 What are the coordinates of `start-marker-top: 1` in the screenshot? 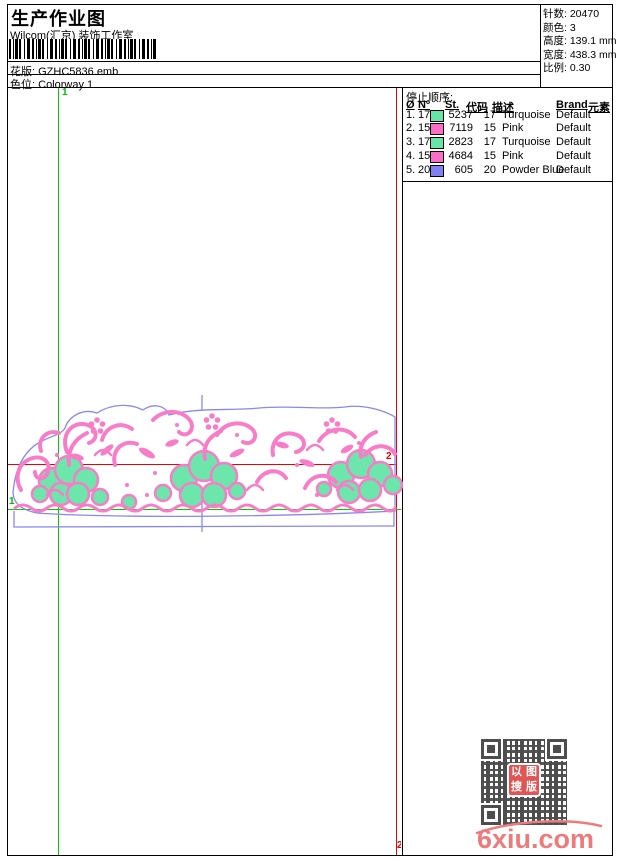 It's located at (65, 92).